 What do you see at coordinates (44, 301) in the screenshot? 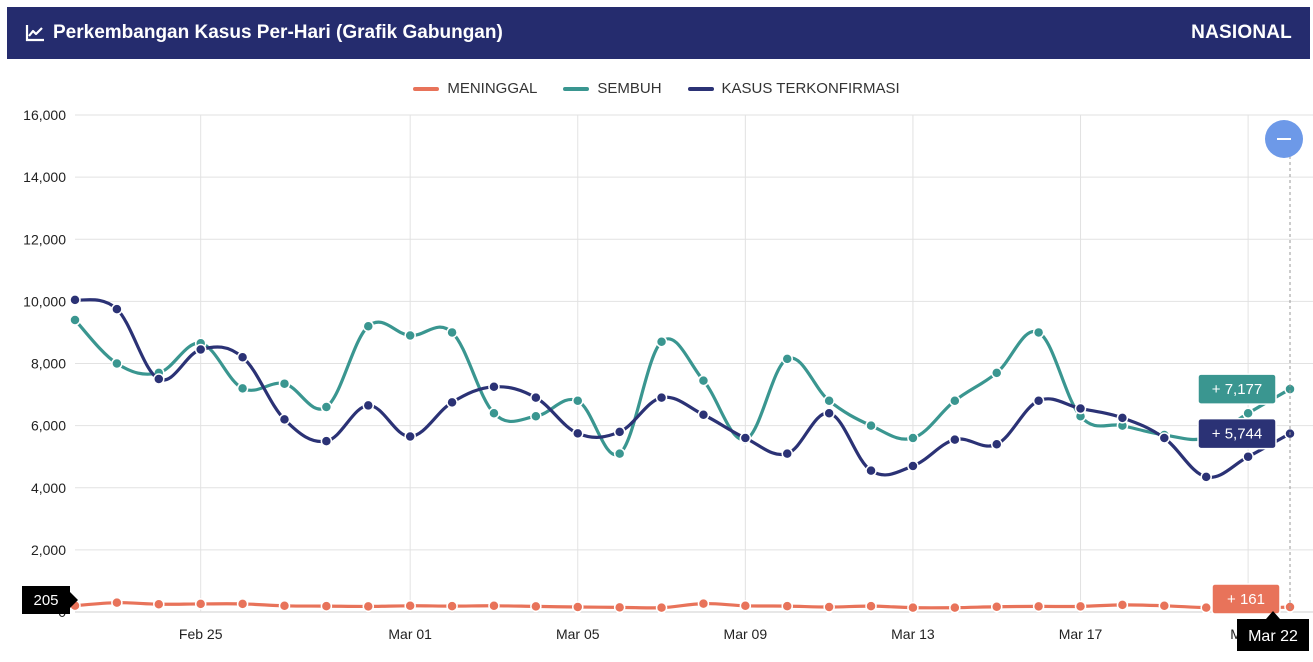
I see `y-tick-label: 10,000` at bounding box center [44, 301].